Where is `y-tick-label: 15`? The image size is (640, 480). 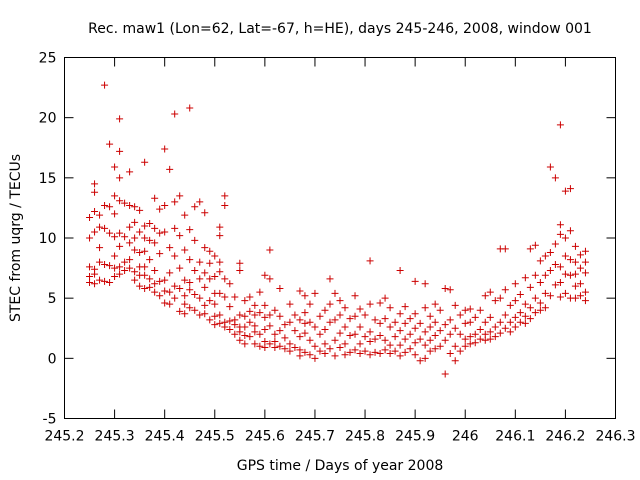
y-tick-label: 15 is located at coordinates (48, 179).